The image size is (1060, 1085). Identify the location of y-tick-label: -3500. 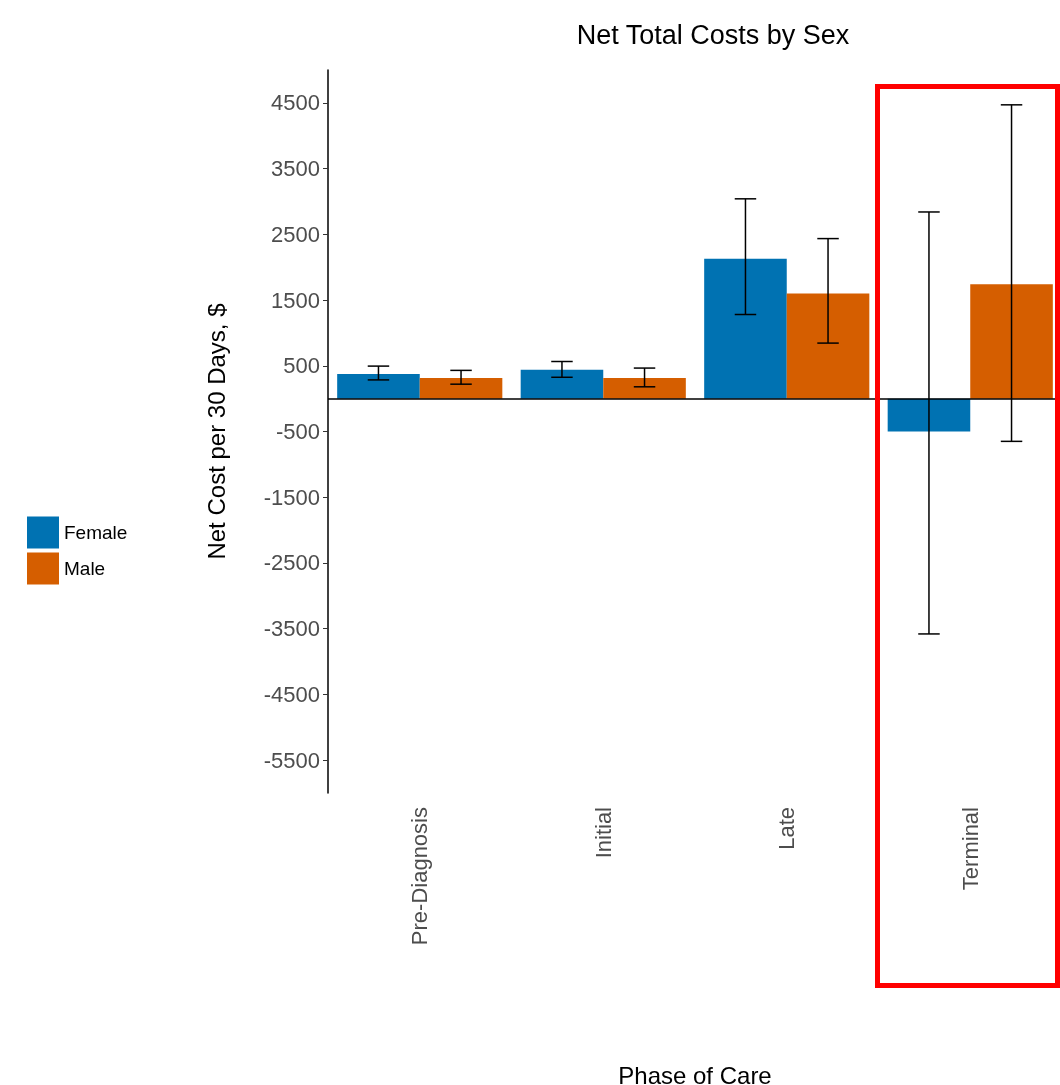
(291, 629).